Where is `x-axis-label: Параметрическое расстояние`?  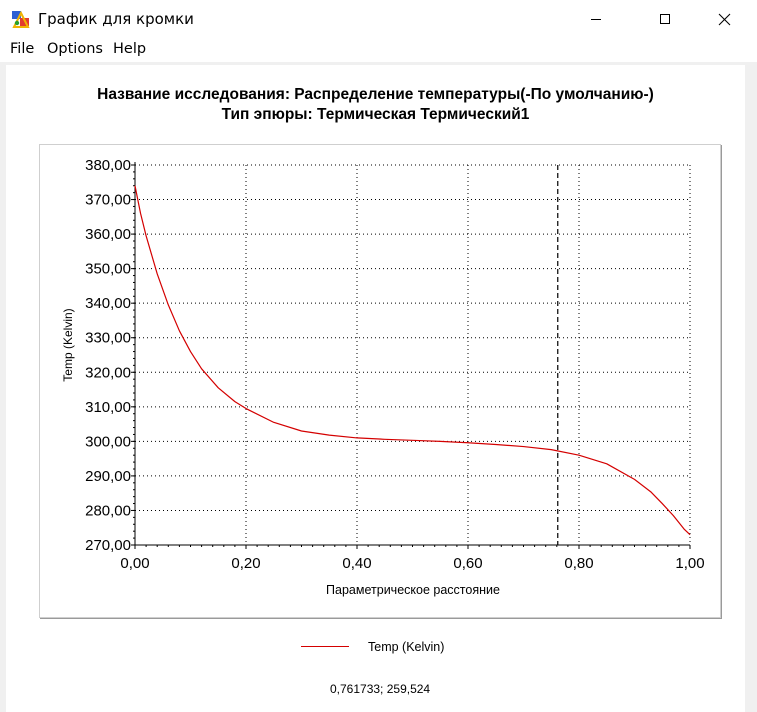 x-axis-label: Параметрическое расстояние is located at coordinates (413, 590).